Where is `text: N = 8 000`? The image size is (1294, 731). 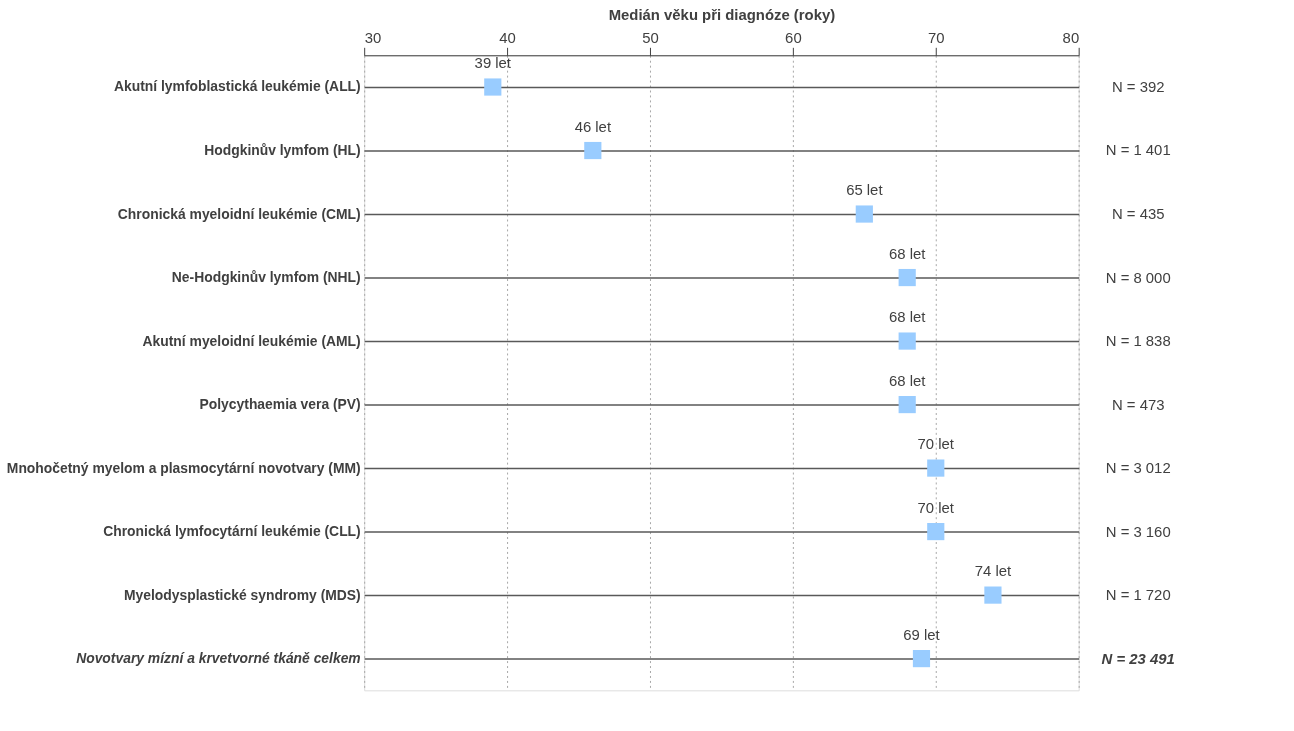 text: N = 8 000 is located at coordinates (1138, 277).